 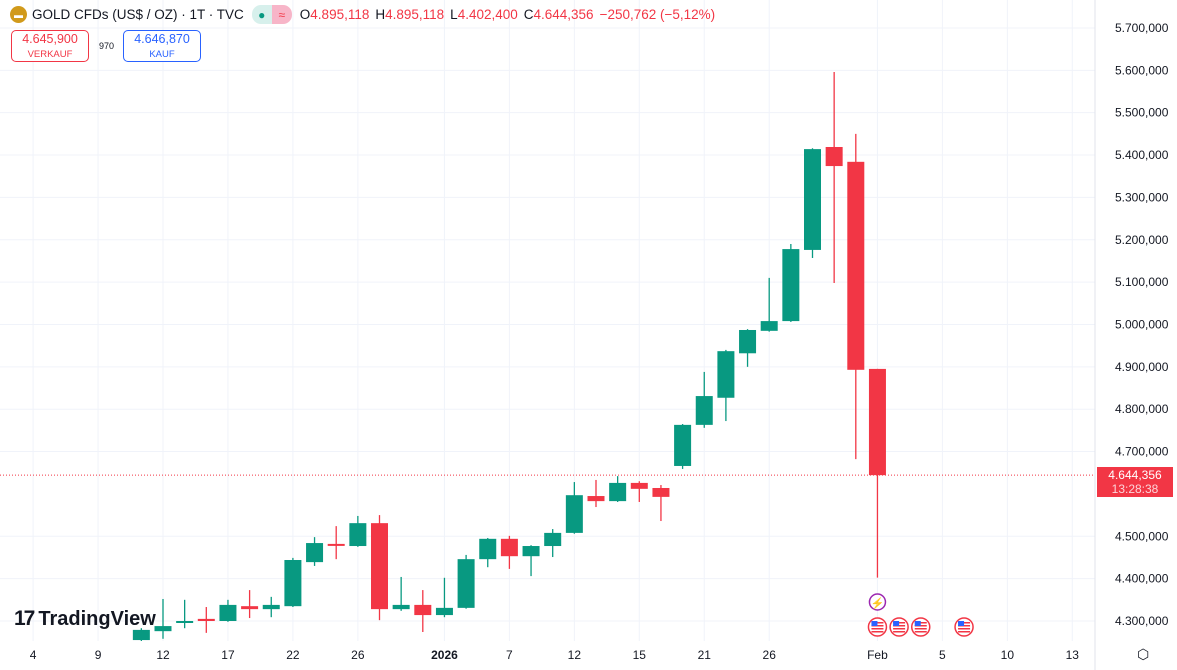 I want to click on gold-symbol-icon: ▬, so click(x=18, y=14).